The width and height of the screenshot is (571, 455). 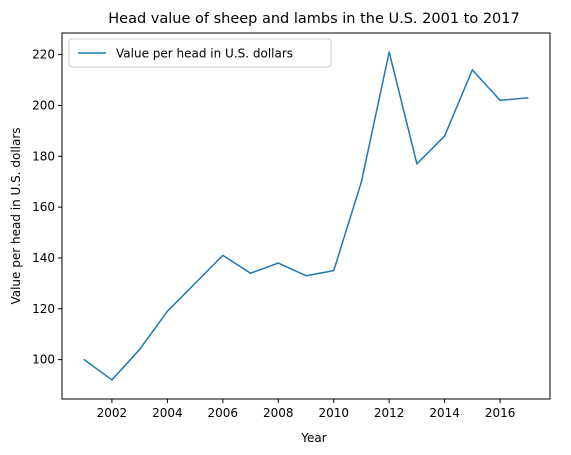 I want to click on legend-box, so click(x=200, y=53).